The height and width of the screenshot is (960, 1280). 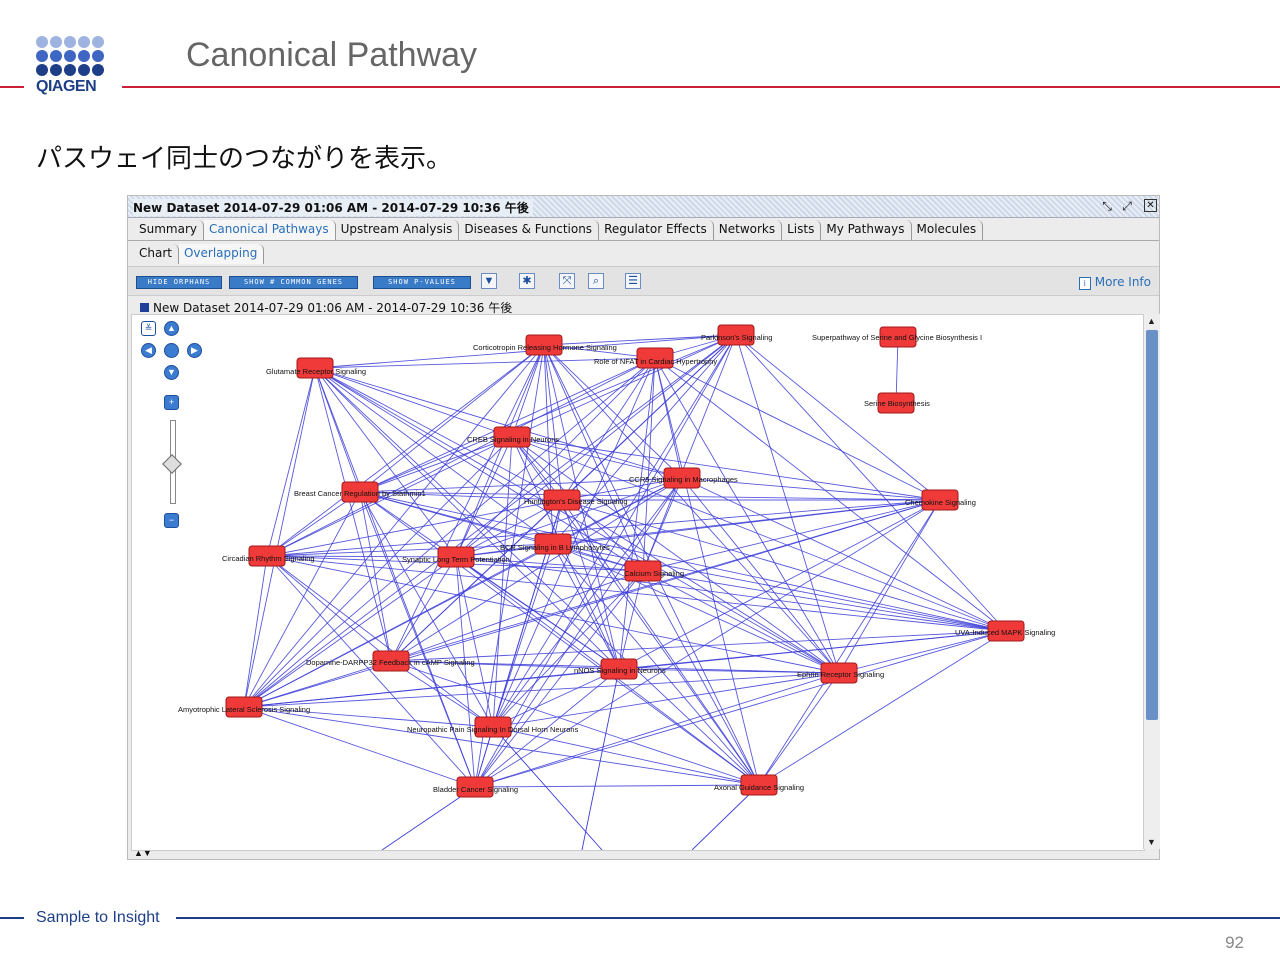 I want to click on pathway-node: CREB Signaling in Neurons, so click(x=513, y=437).